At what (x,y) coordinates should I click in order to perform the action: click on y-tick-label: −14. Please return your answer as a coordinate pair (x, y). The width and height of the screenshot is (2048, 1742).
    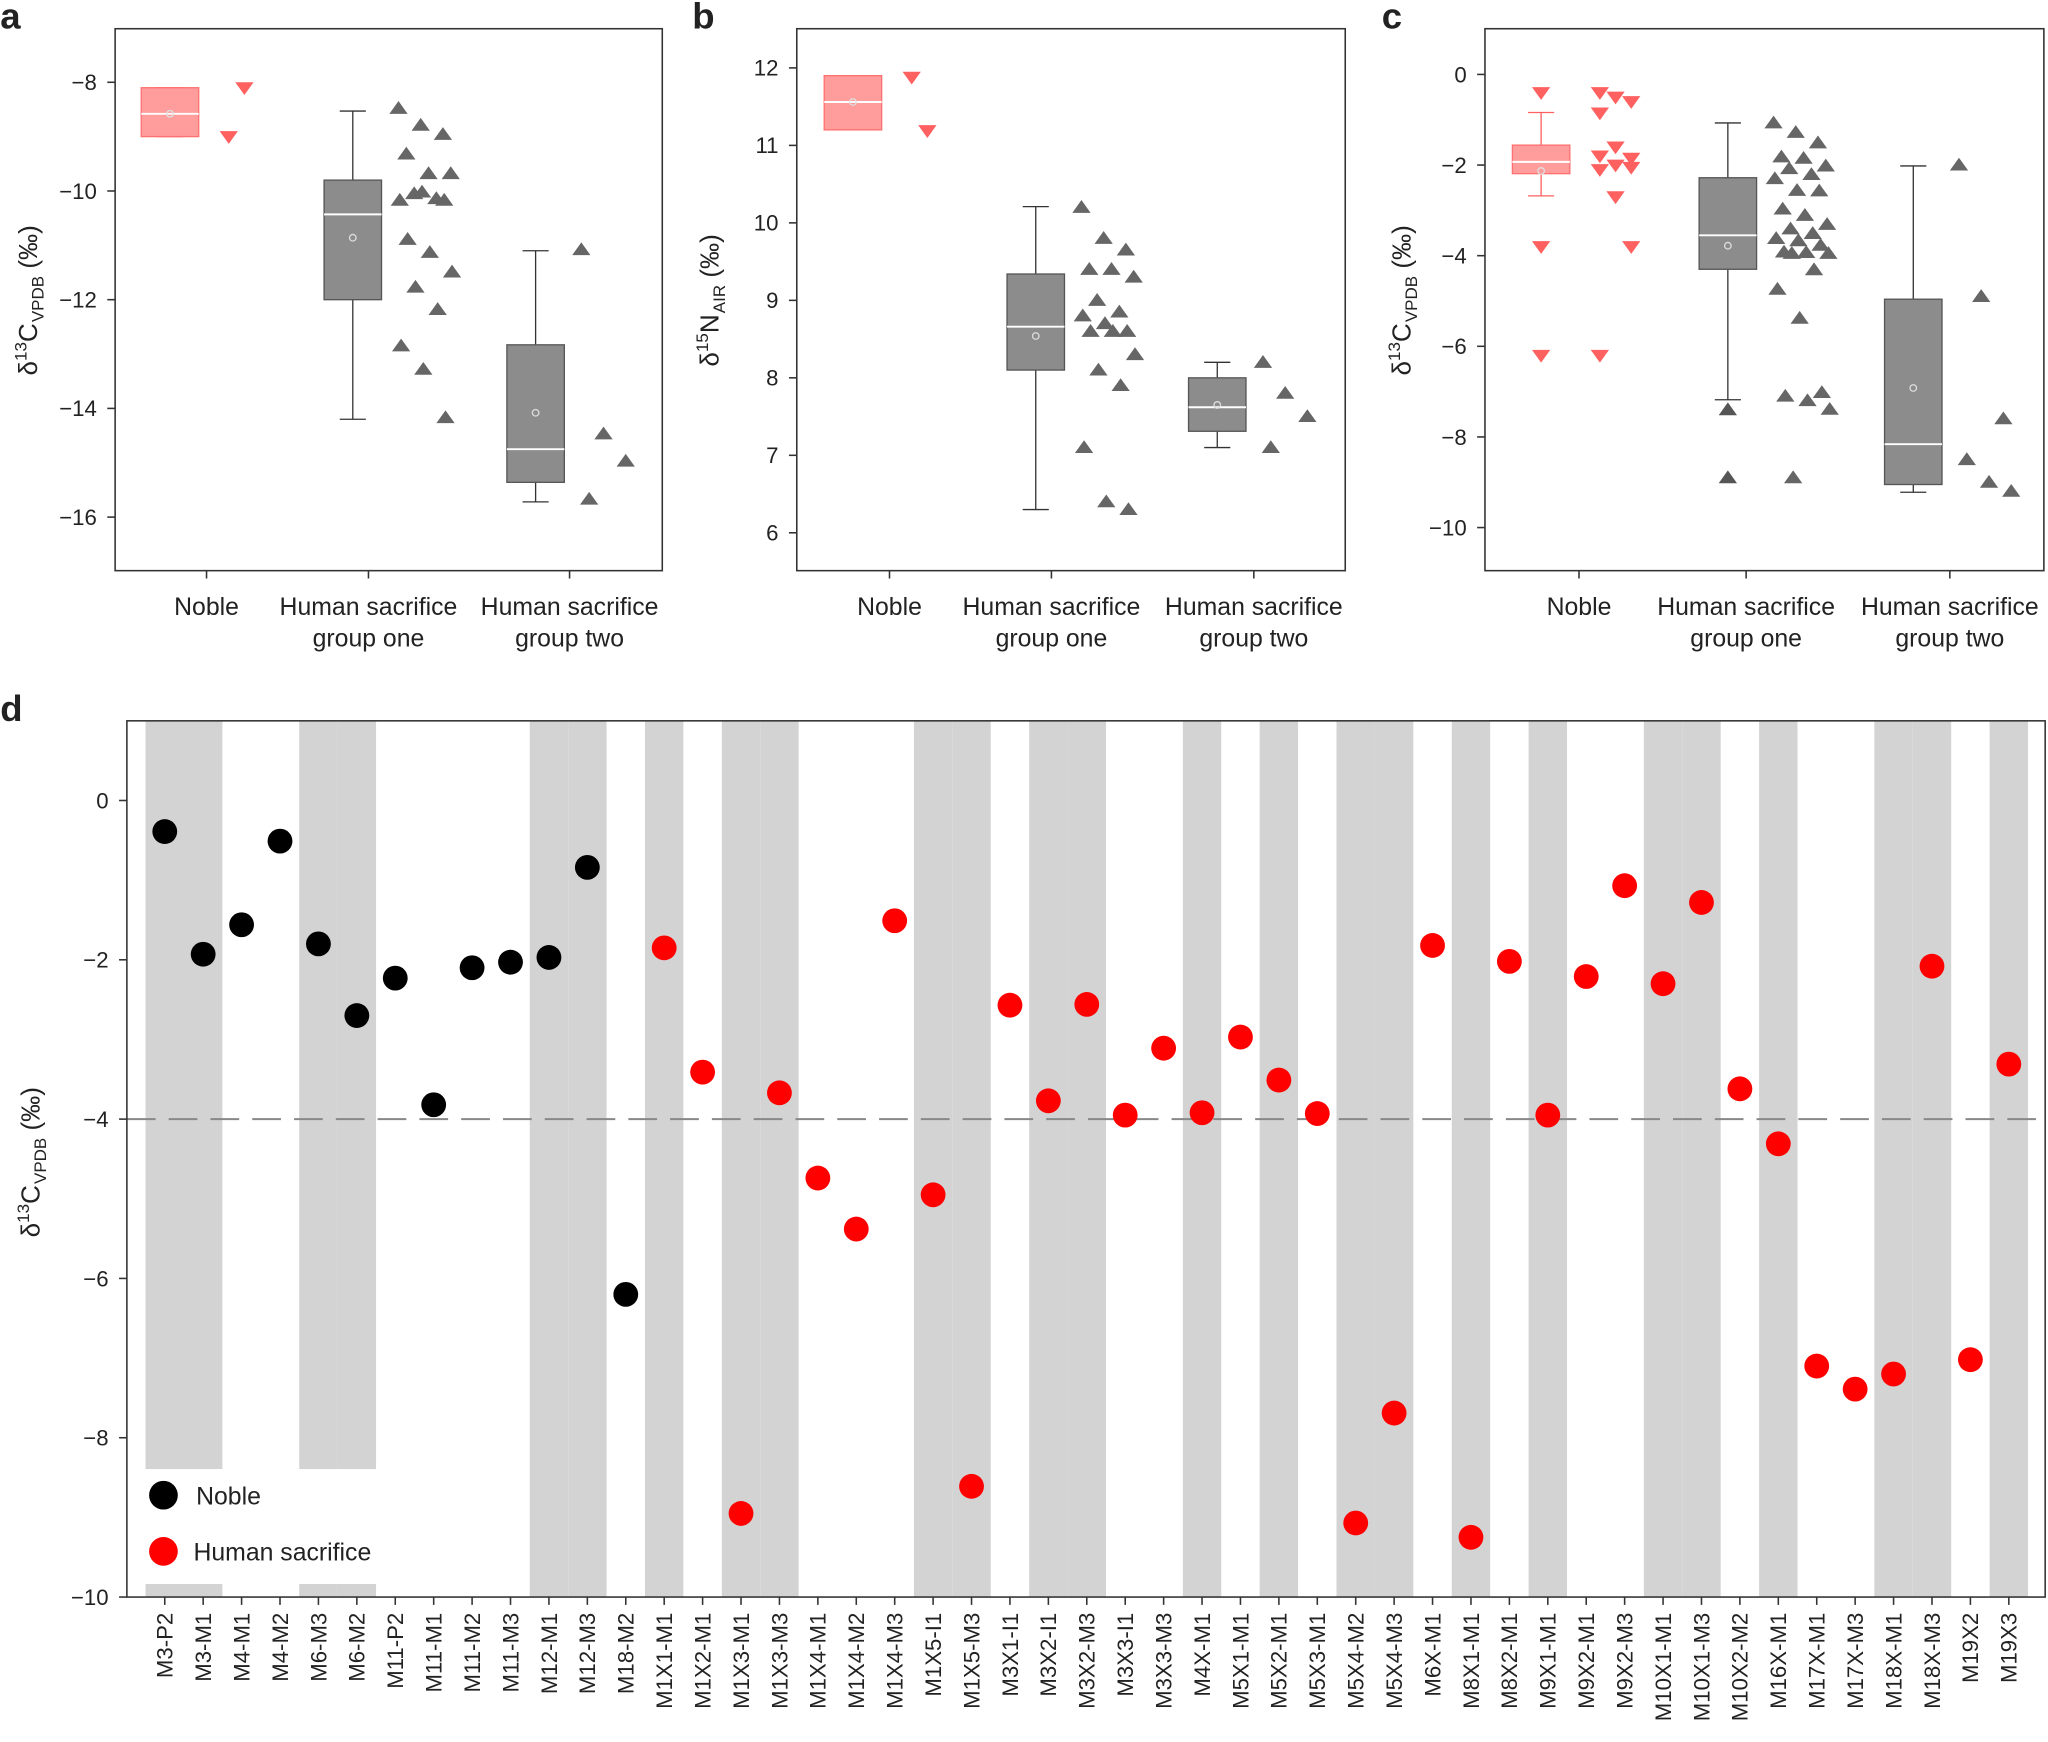
    Looking at the image, I should click on (78, 408).